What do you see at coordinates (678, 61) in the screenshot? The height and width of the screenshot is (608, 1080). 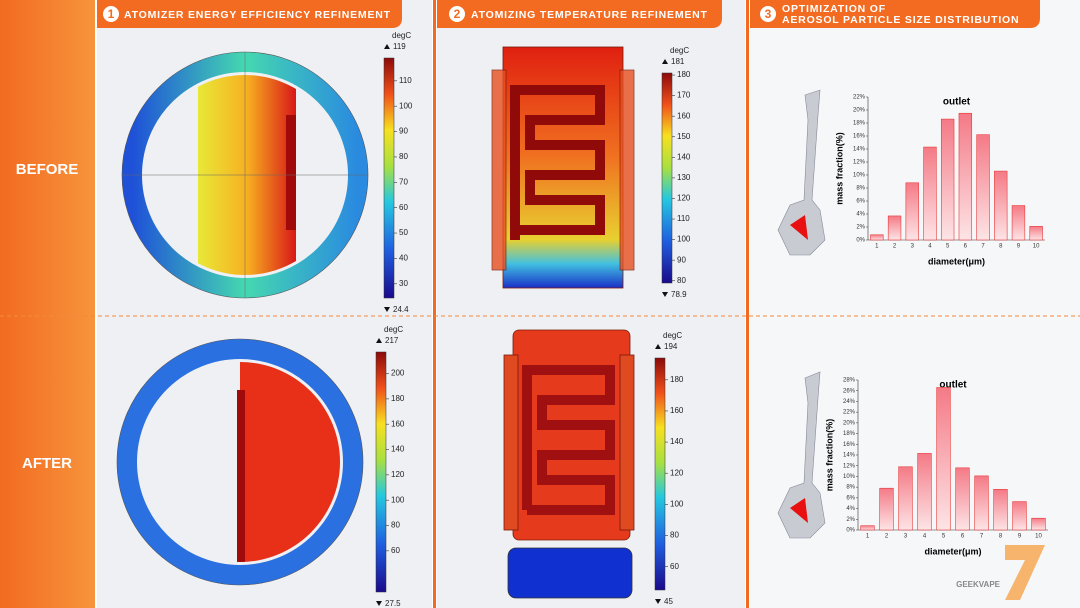 I see `colorbar-max: 181` at bounding box center [678, 61].